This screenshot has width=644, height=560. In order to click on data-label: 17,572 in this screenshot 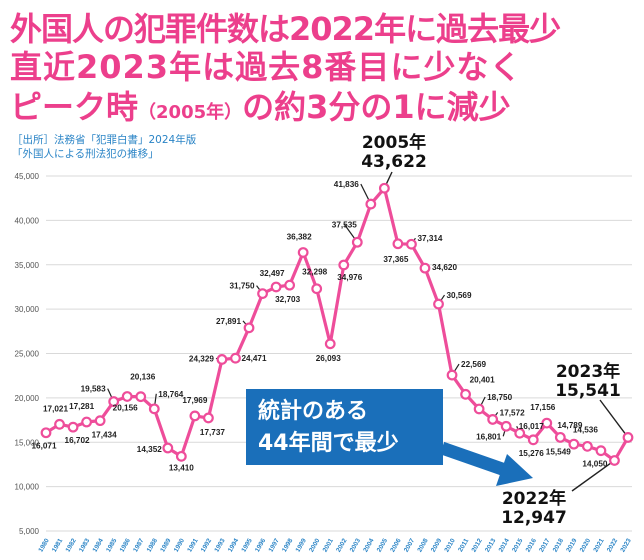, I will do `click(512, 412)`.